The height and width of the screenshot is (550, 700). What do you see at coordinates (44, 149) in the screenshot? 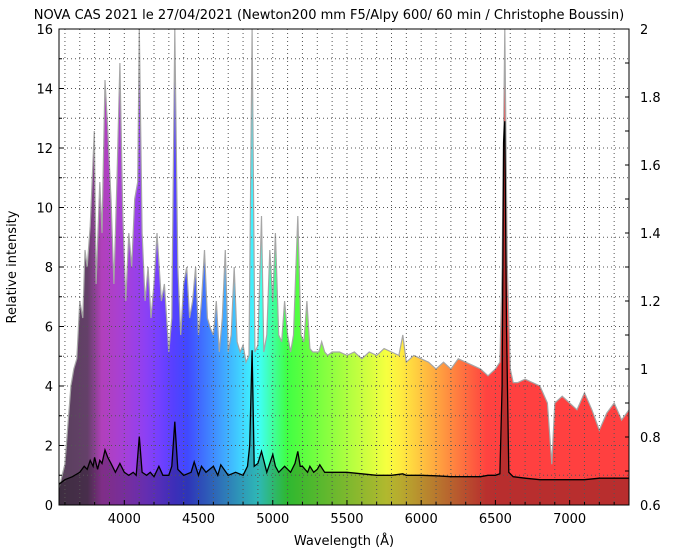
I see `y-tick-label: 12` at bounding box center [44, 149].